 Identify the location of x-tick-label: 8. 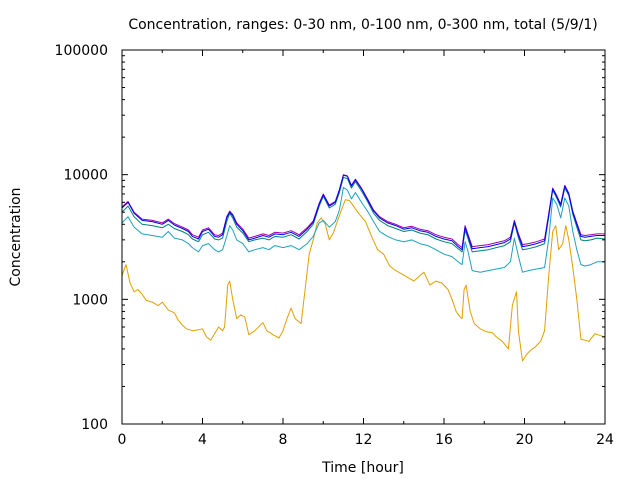
(283, 440).